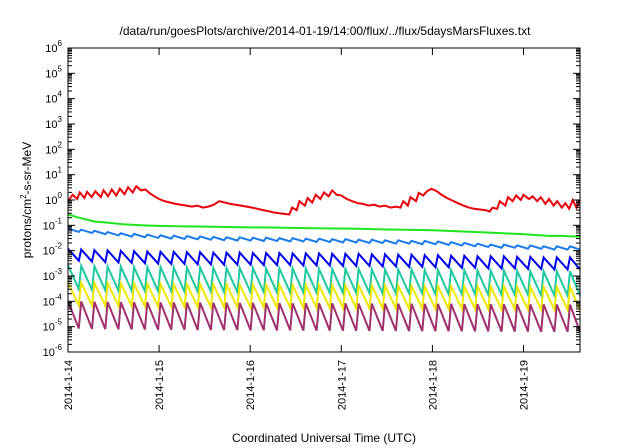  What do you see at coordinates (53, 275) in the screenshot?
I see `y-tick-label: 10⁻³` at bounding box center [53, 275].